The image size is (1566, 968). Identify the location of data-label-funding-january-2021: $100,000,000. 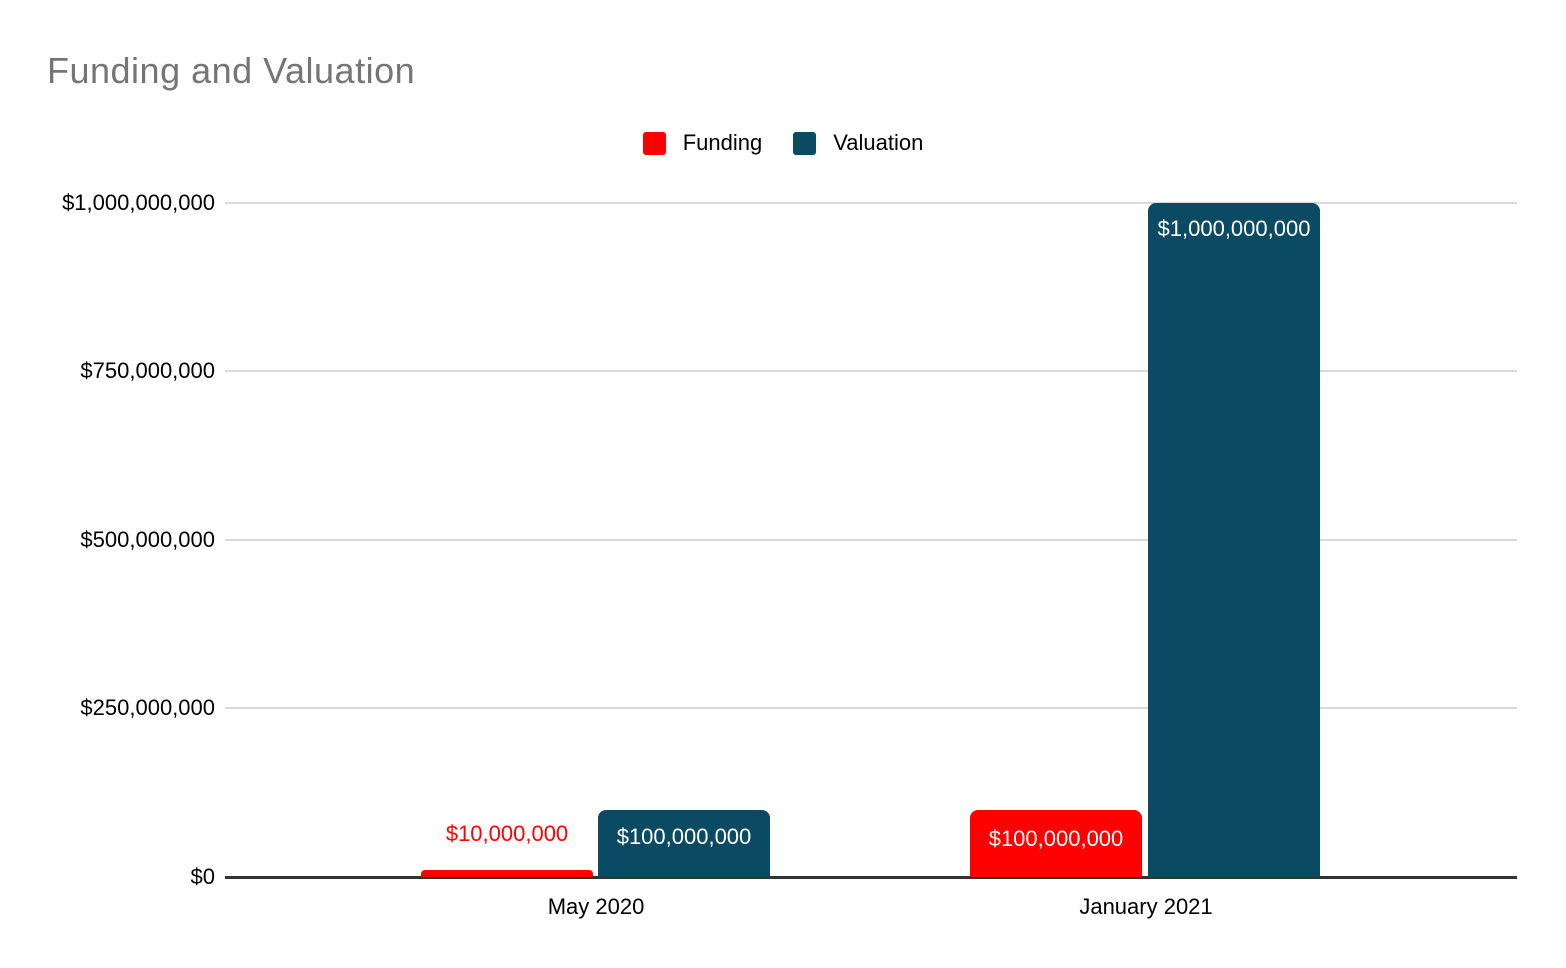
(1056, 838).